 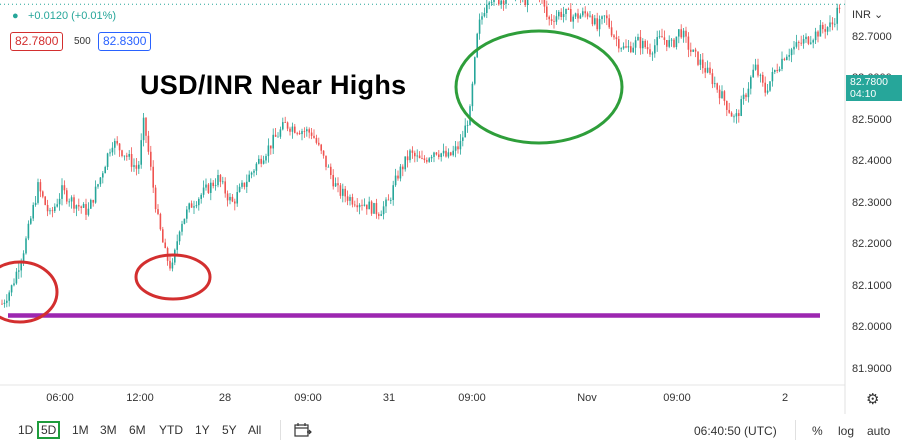 I want to click on ask-price-button: 82.8300, so click(x=125, y=41).